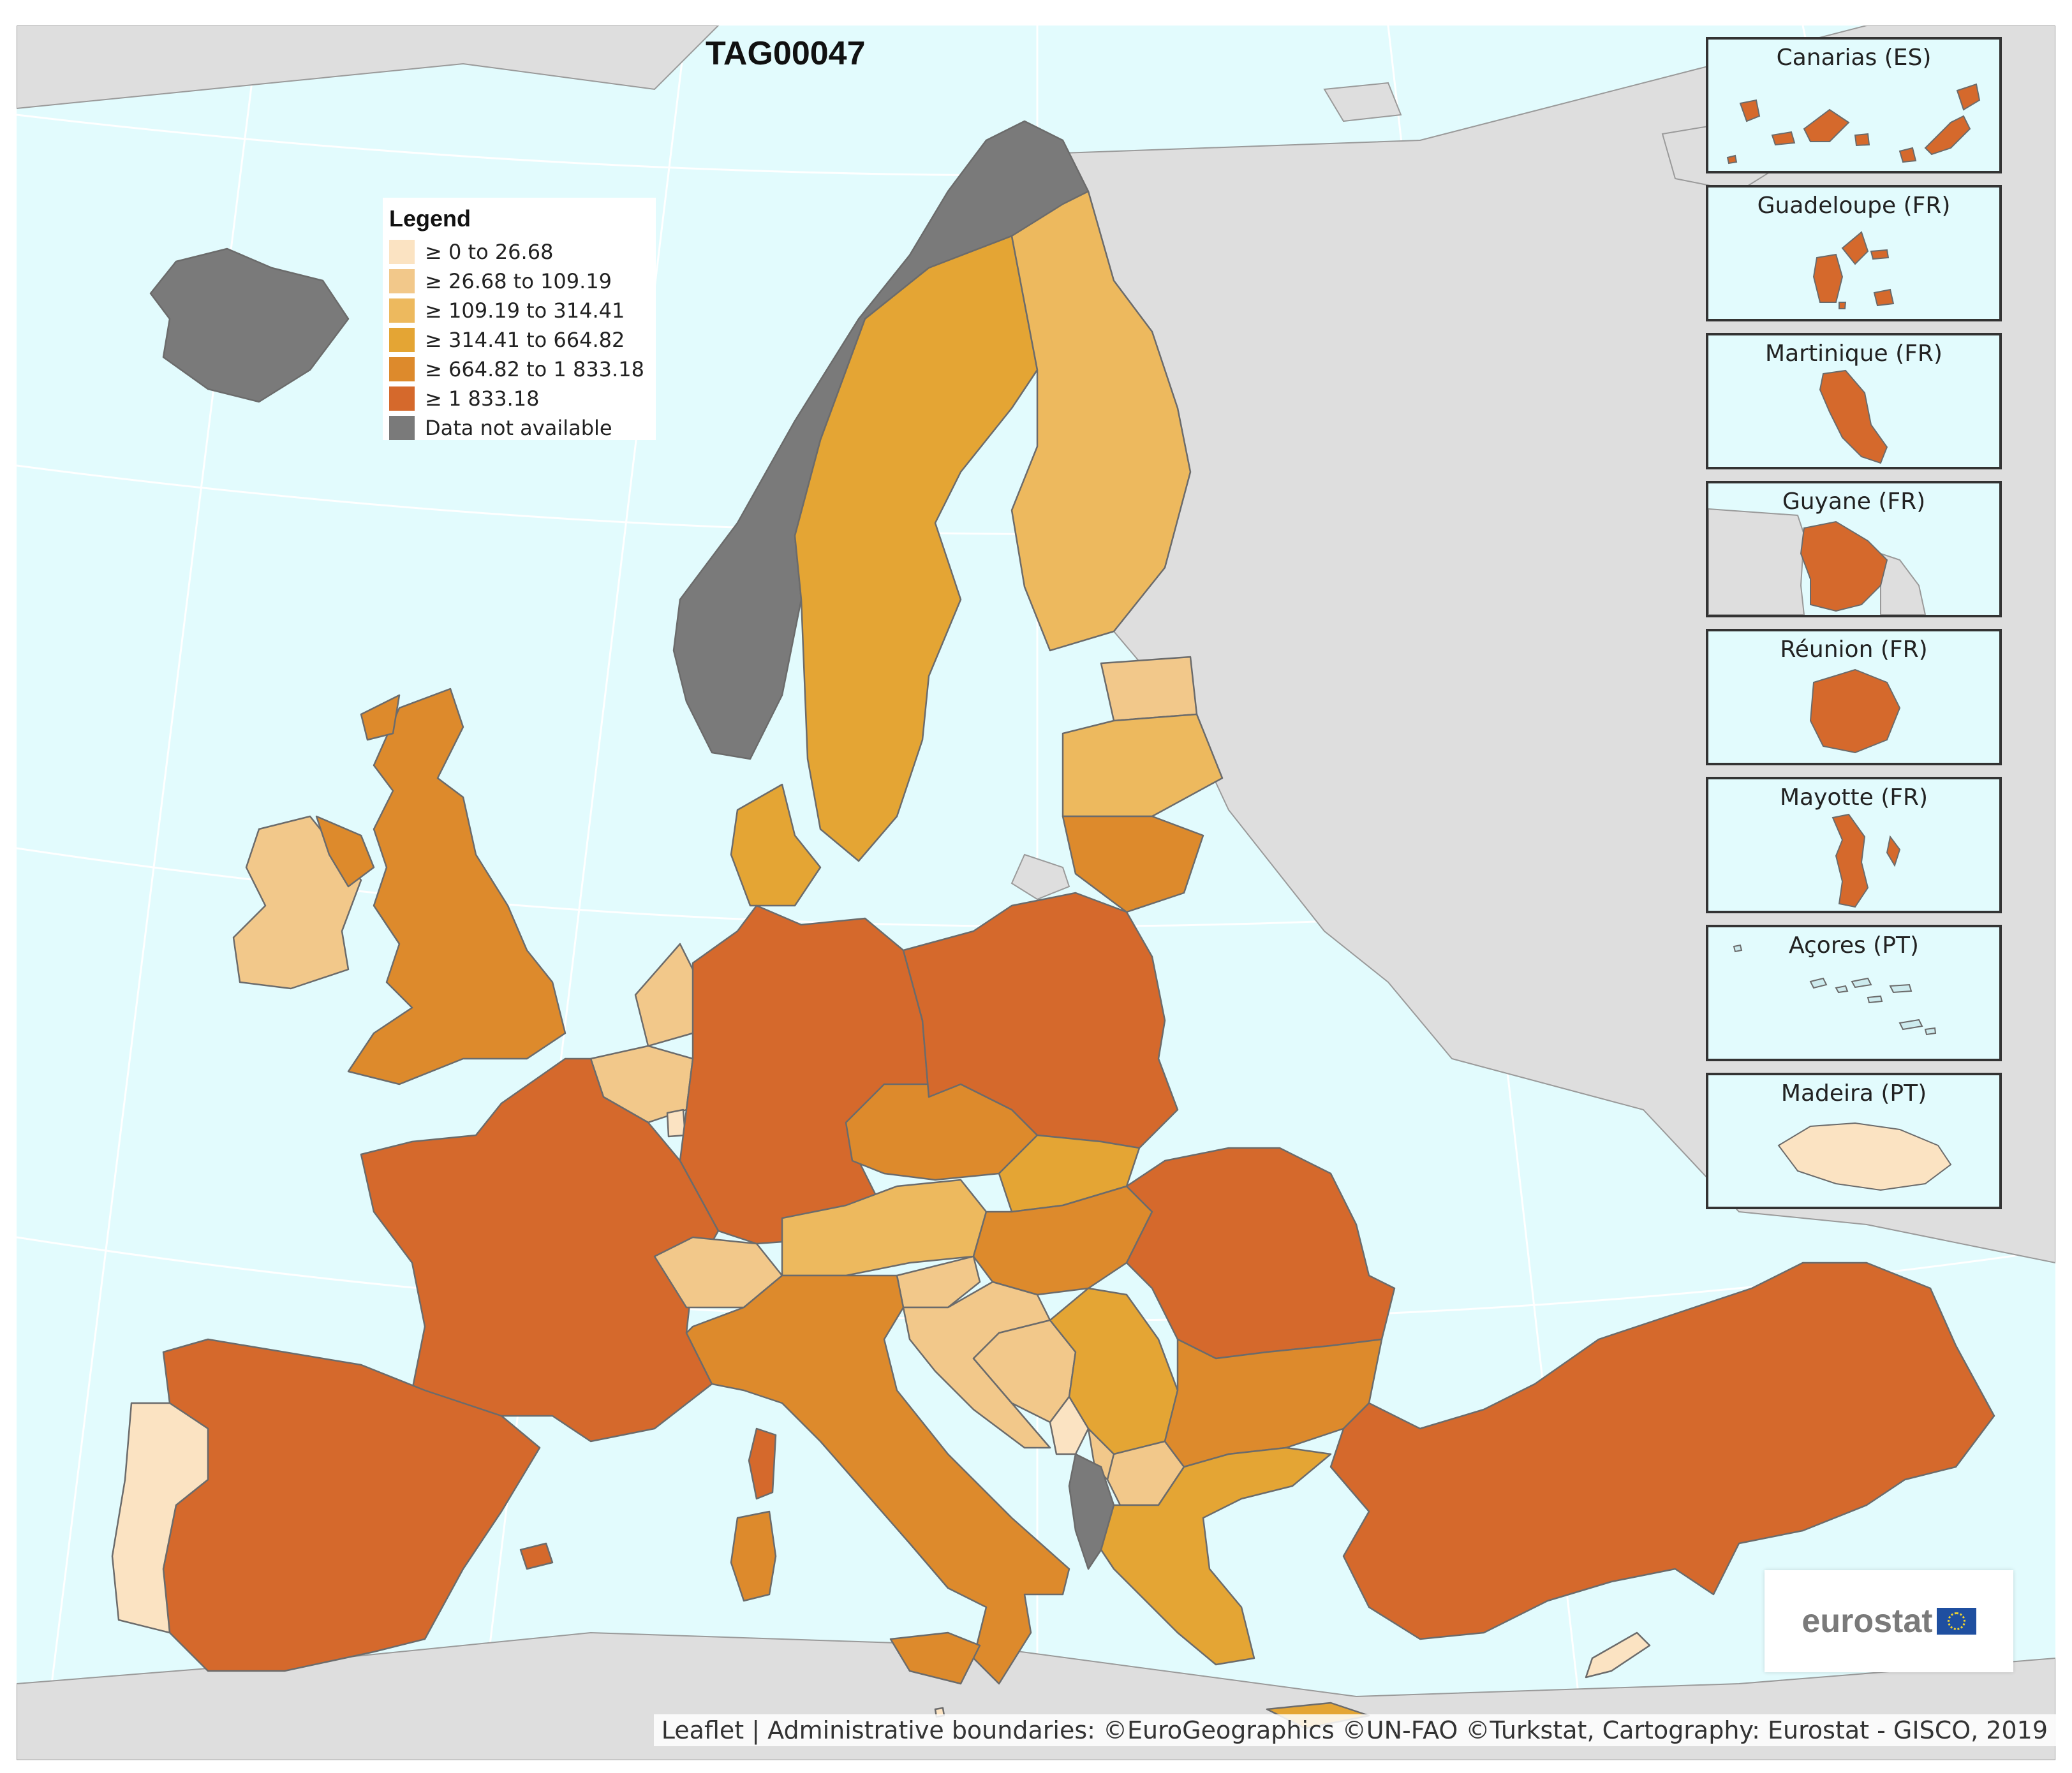  I want to click on poland, so click(1040, 1020).